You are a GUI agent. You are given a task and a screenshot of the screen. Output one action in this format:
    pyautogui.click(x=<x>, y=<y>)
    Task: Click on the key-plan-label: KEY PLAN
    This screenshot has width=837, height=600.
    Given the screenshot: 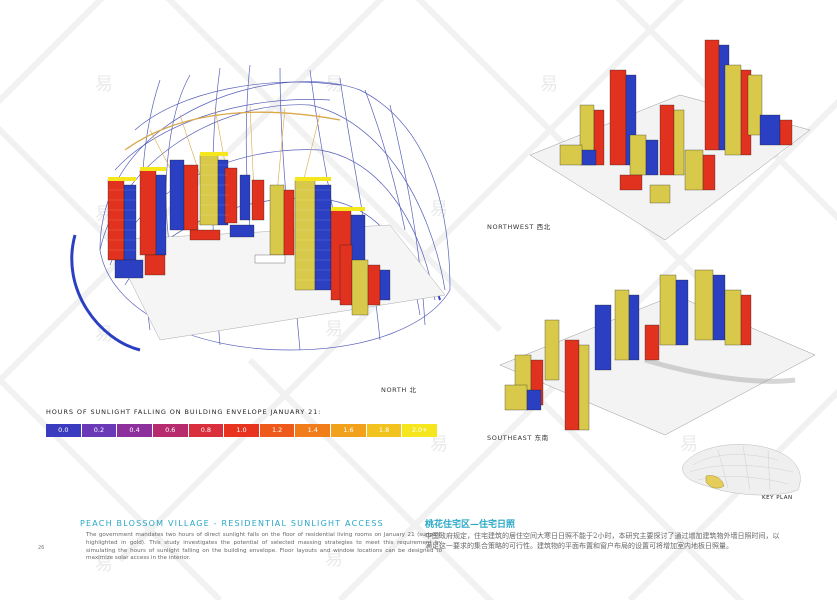 What is the action you would take?
    pyautogui.click(x=777, y=498)
    